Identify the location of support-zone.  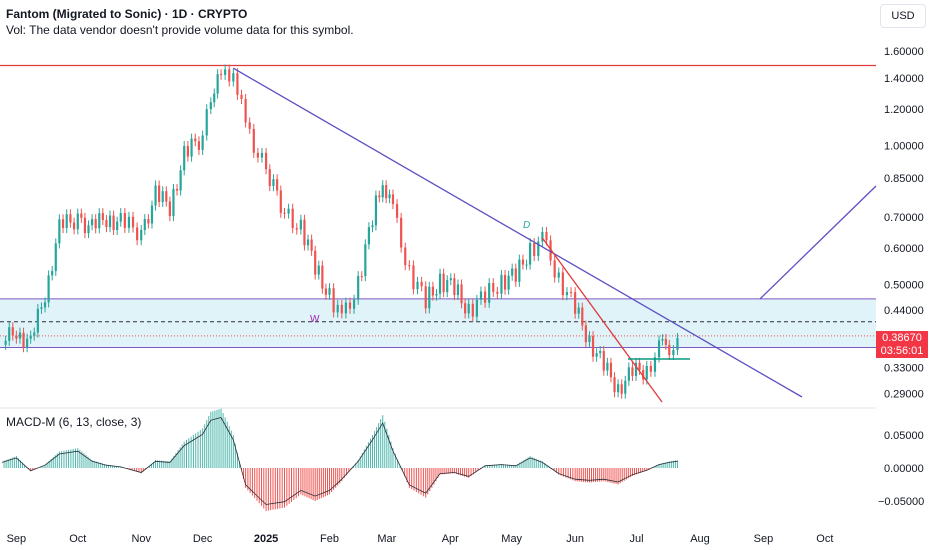
(438, 323).